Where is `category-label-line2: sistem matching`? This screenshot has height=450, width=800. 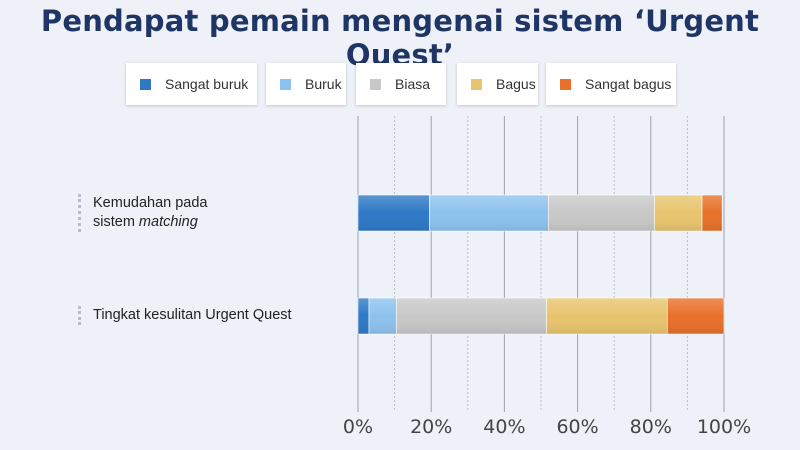
category-label-line2: sistem matching is located at coordinates (150, 222).